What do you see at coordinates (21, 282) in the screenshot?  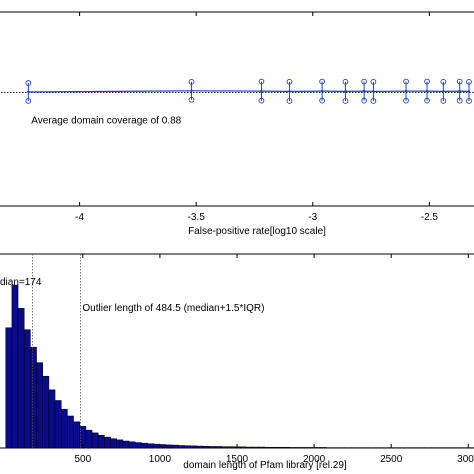 I see `median-annotation: dian=174` at bounding box center [21, 282].